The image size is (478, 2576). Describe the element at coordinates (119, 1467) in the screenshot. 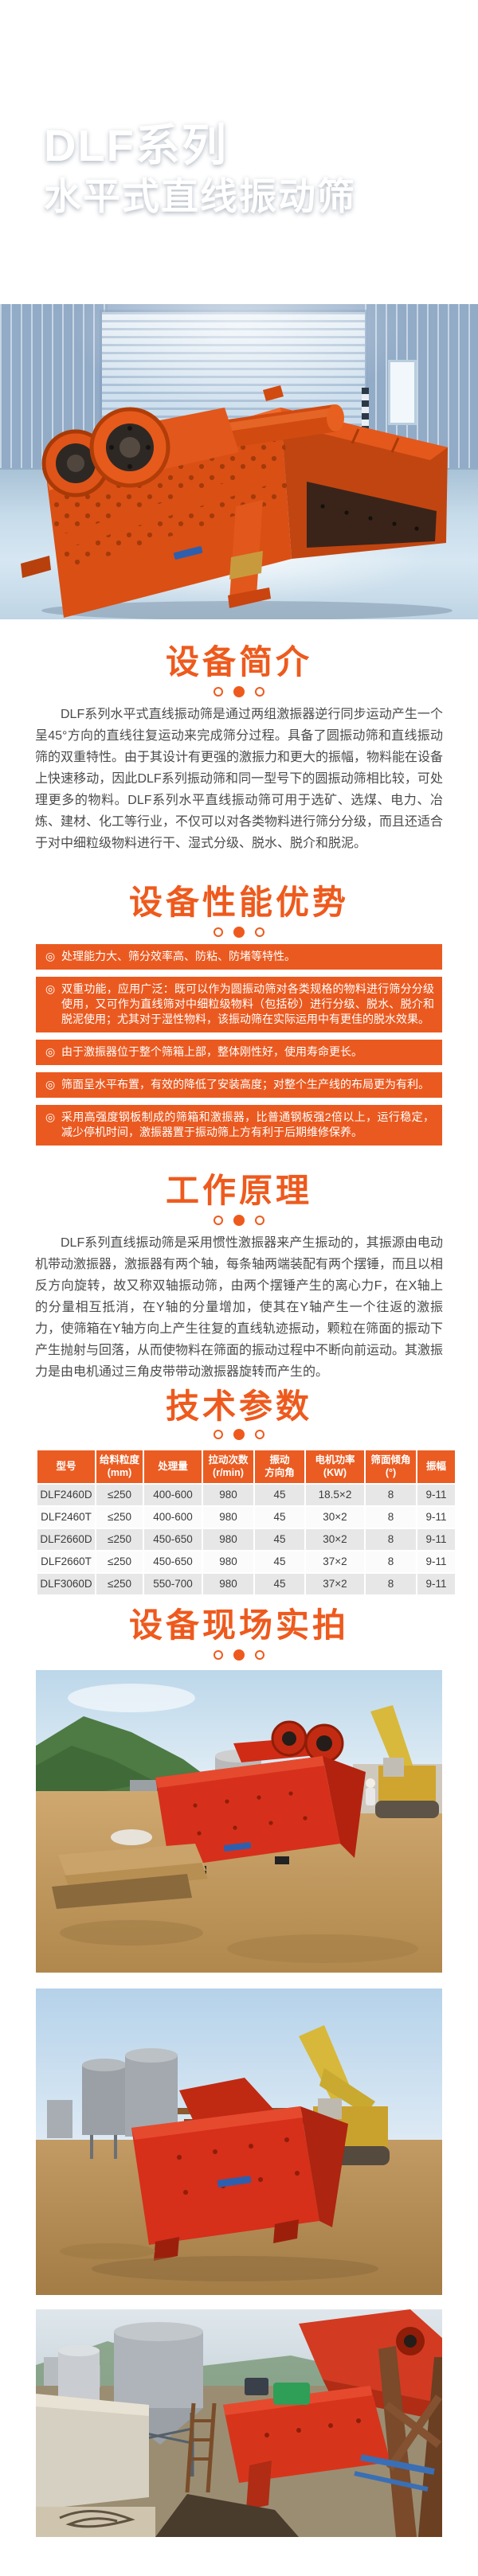

I see `table-header-cell: 给料粒度 (mm)` at that location.